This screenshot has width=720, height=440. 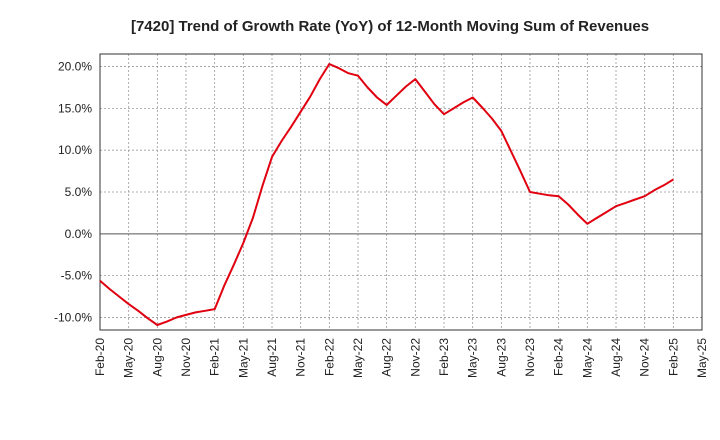 I want to click on y-tick-labels: -10.0% -5.0% 0.0% 5.0% 10.0% 15.0% 20.0%, so click(x=73, y=192).